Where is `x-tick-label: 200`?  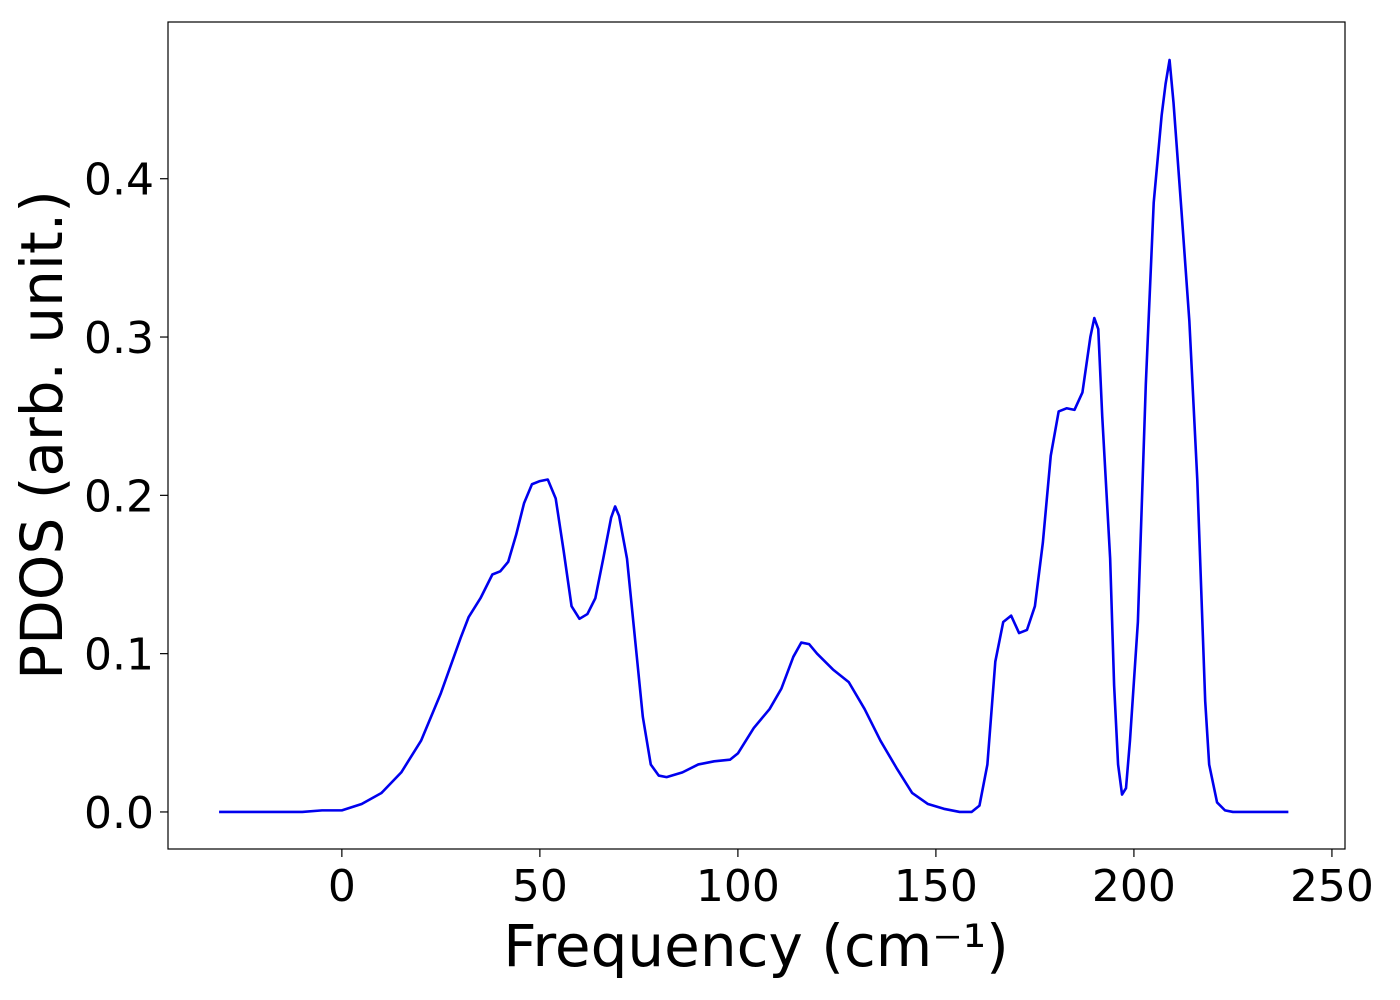
x-tick-label: 200 is located at coordinates (1134, 886).